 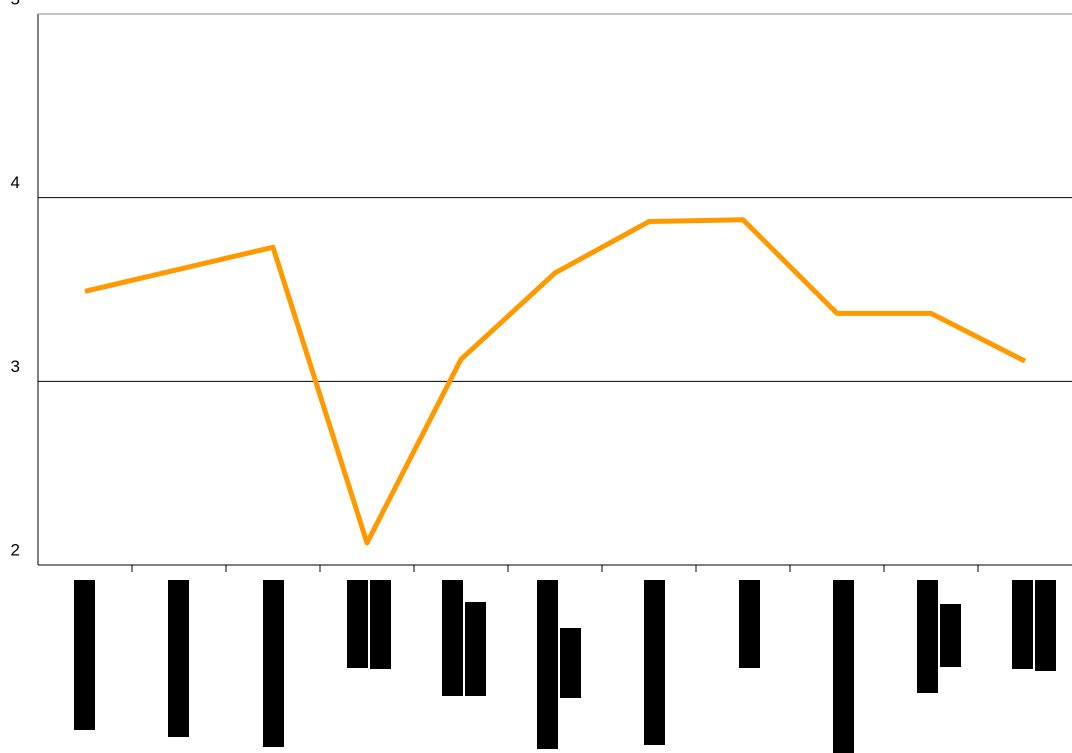 I want to click on y-tick-label: 2, so click(x=15, y=549).